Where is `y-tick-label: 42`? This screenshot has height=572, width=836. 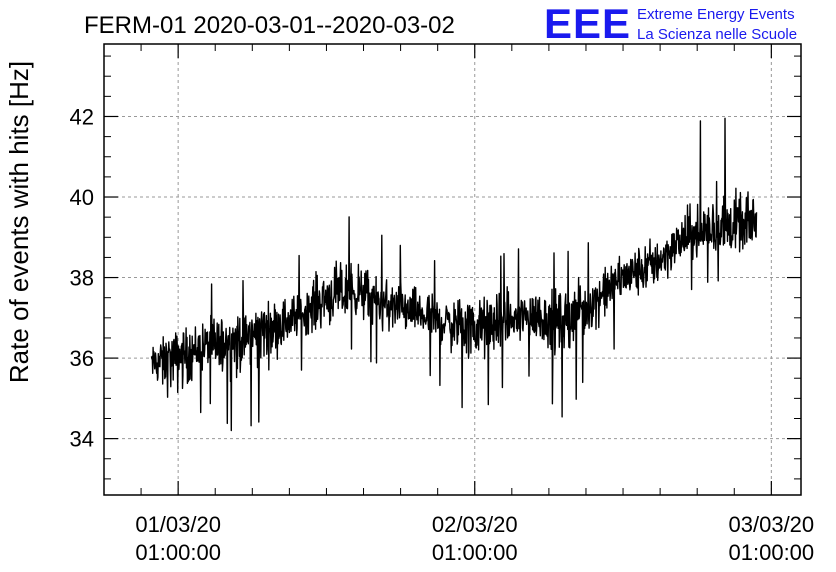
y-tick-label: 42 is located at coordinates (82, 116).